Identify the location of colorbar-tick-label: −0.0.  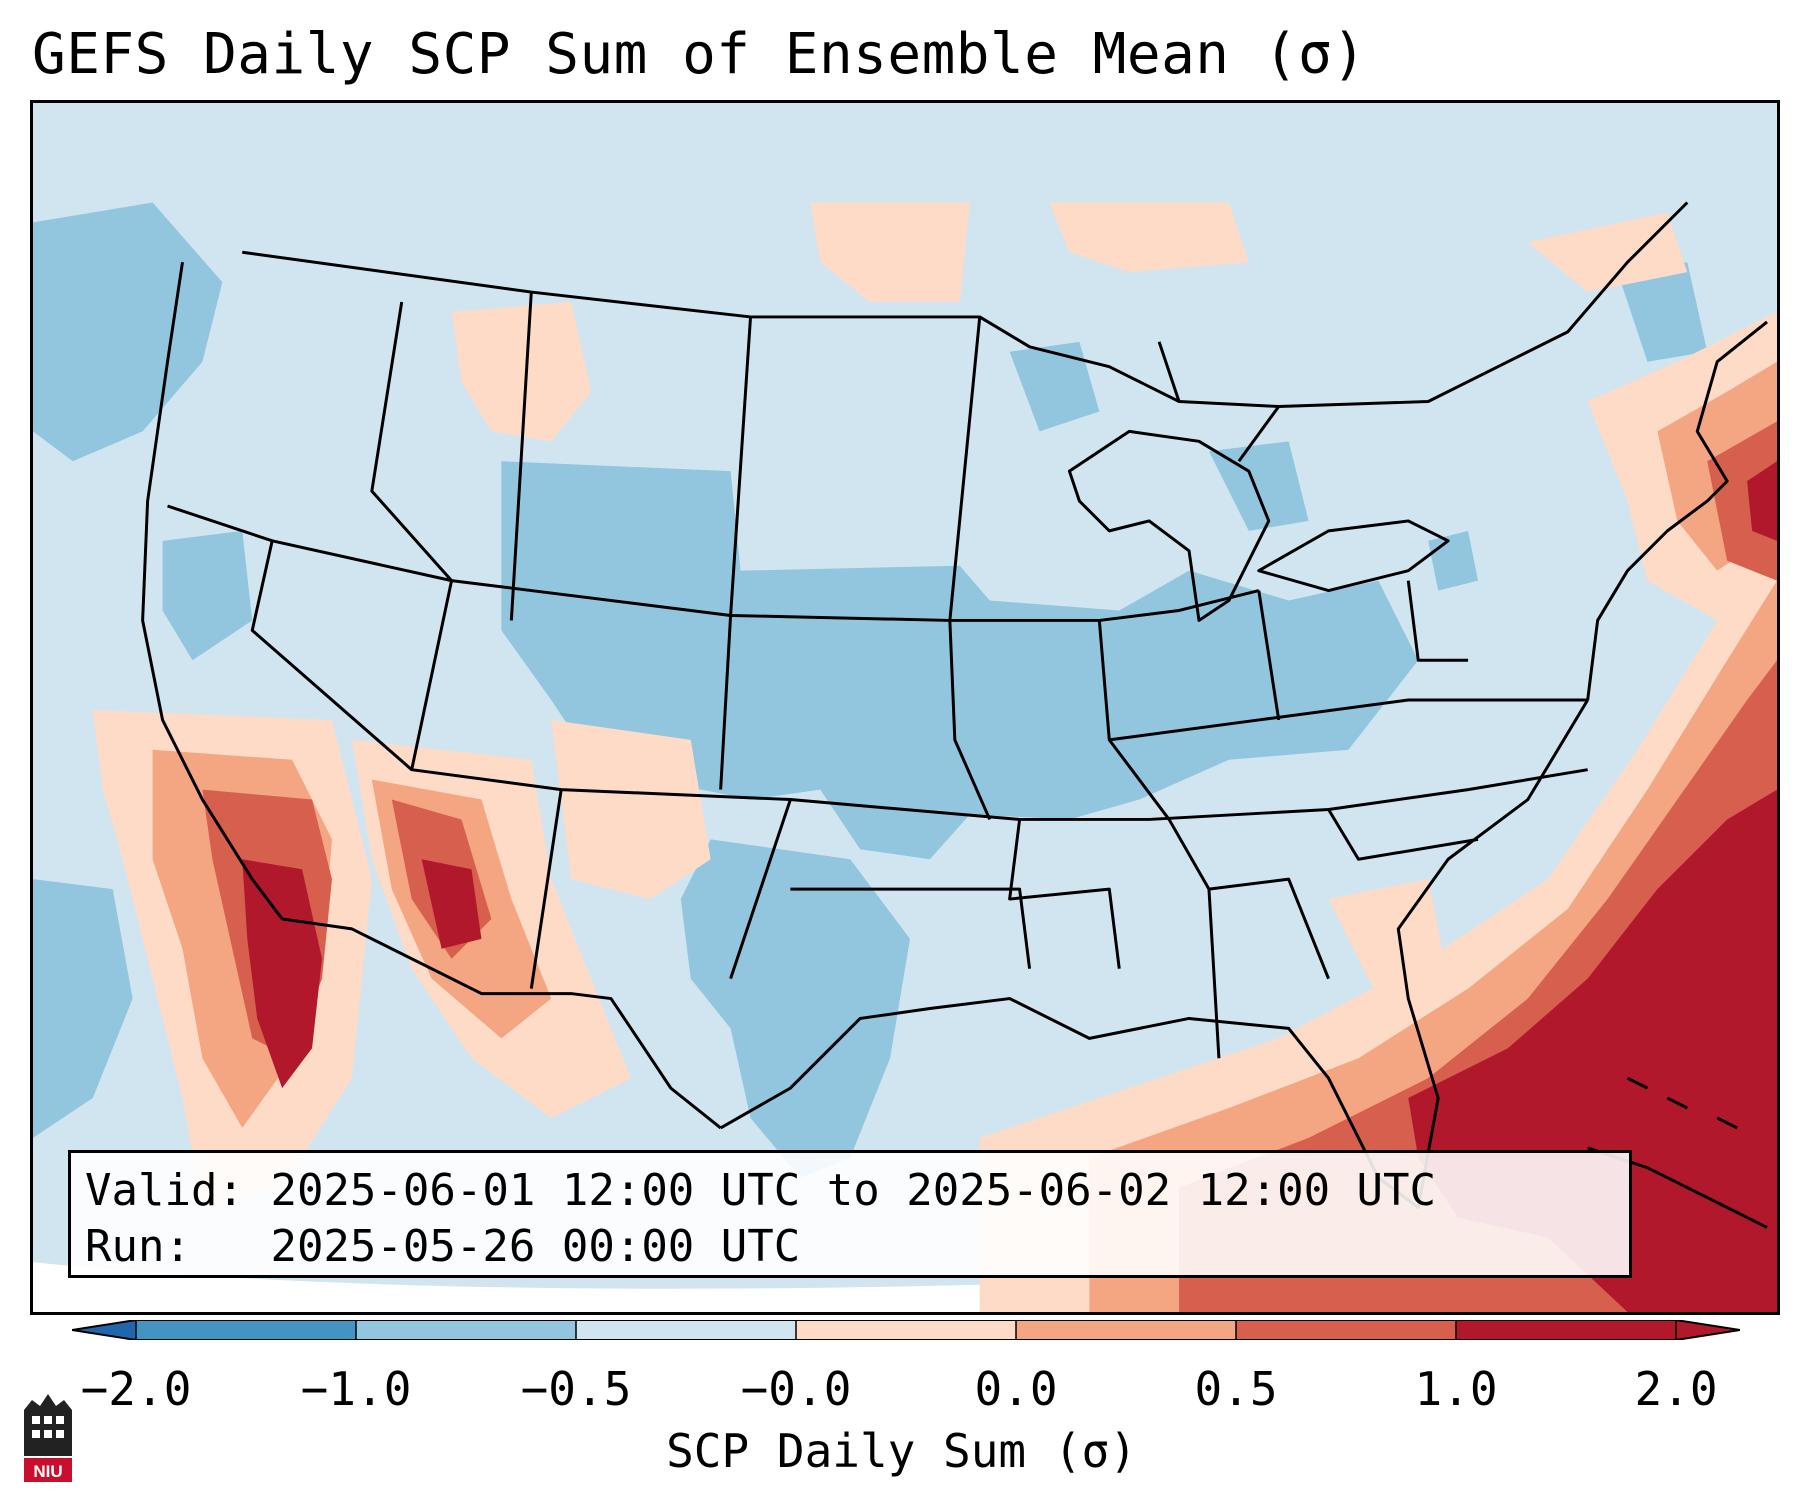
(796, 1389).